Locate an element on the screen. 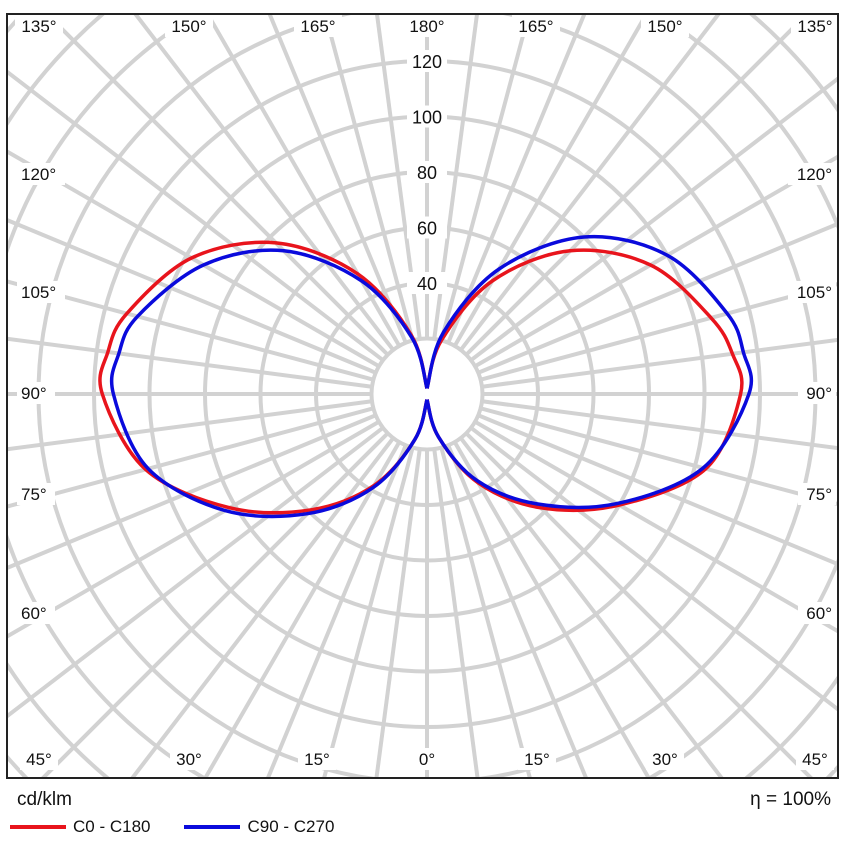 The width and height of the screenshot is (848, 848). legend-item-c90-c270: C90 - C270 is located at coordinates (259, 827).